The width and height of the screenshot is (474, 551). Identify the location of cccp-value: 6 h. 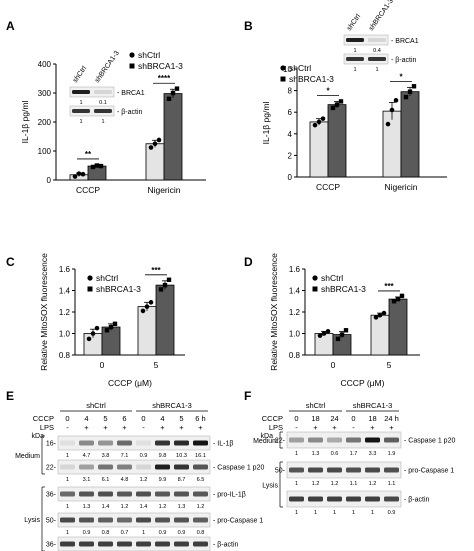
(200, 418).